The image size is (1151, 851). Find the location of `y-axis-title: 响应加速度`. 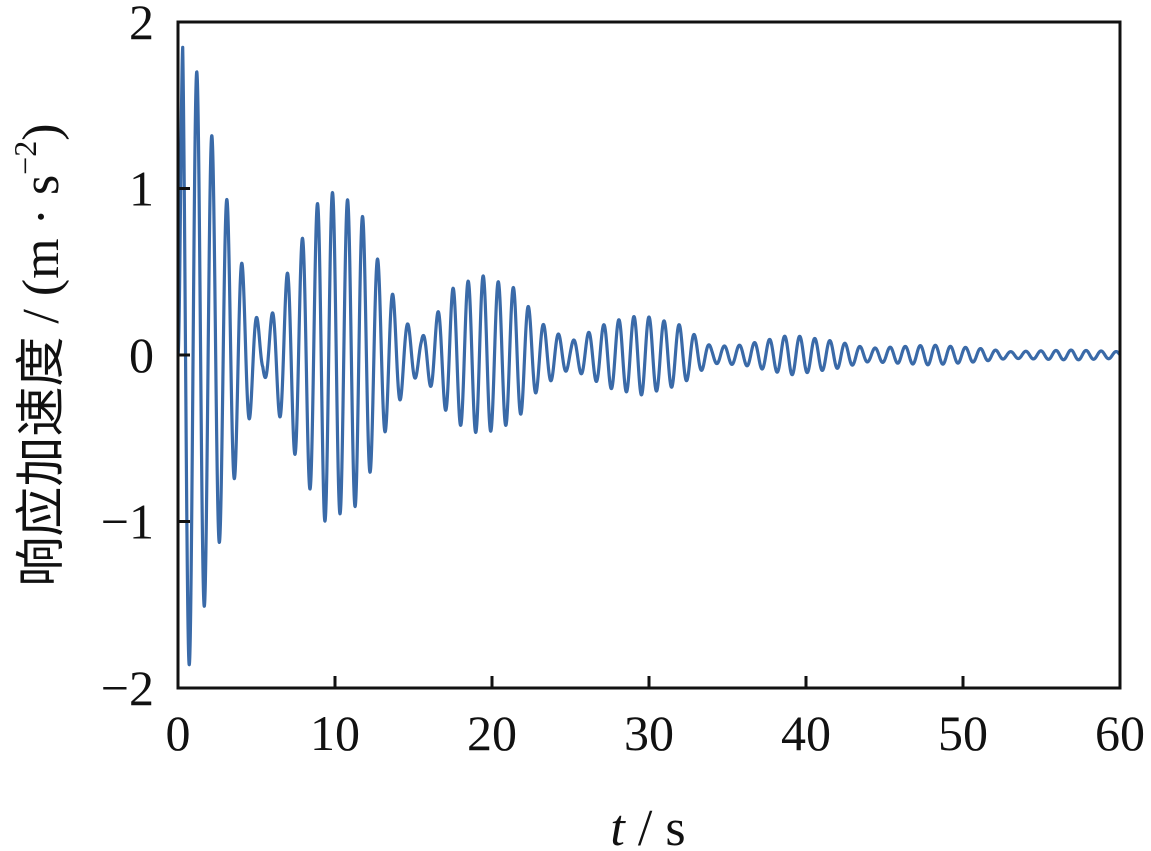

y-axis-title: 响应加速度 is located at coordinates (41, 462).